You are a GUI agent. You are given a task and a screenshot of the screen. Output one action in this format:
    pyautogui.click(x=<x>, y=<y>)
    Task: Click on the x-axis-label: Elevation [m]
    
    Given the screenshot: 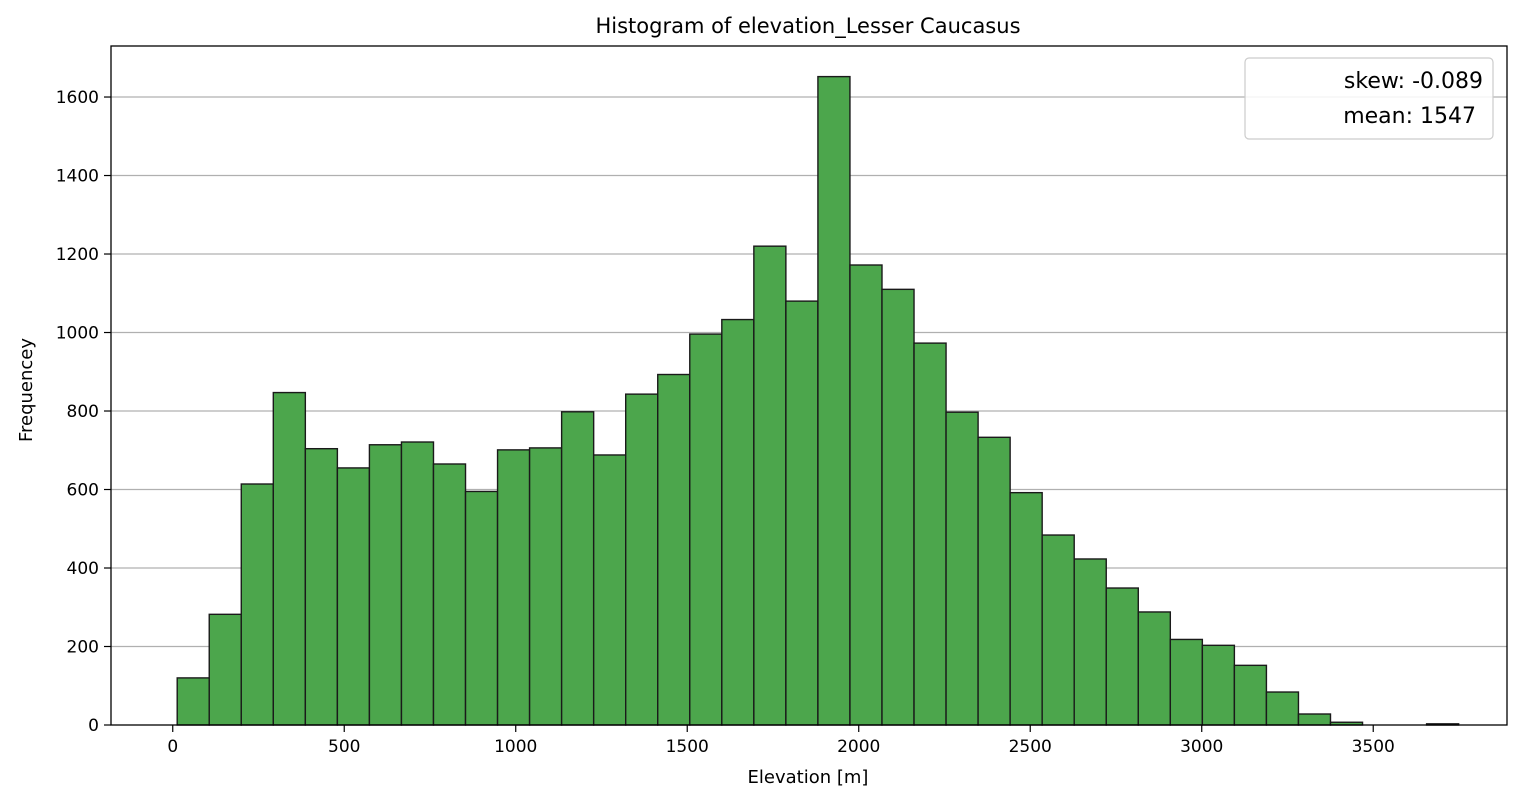 What is the action you would take?
    pyautogui.click(x=808, y=777)
    